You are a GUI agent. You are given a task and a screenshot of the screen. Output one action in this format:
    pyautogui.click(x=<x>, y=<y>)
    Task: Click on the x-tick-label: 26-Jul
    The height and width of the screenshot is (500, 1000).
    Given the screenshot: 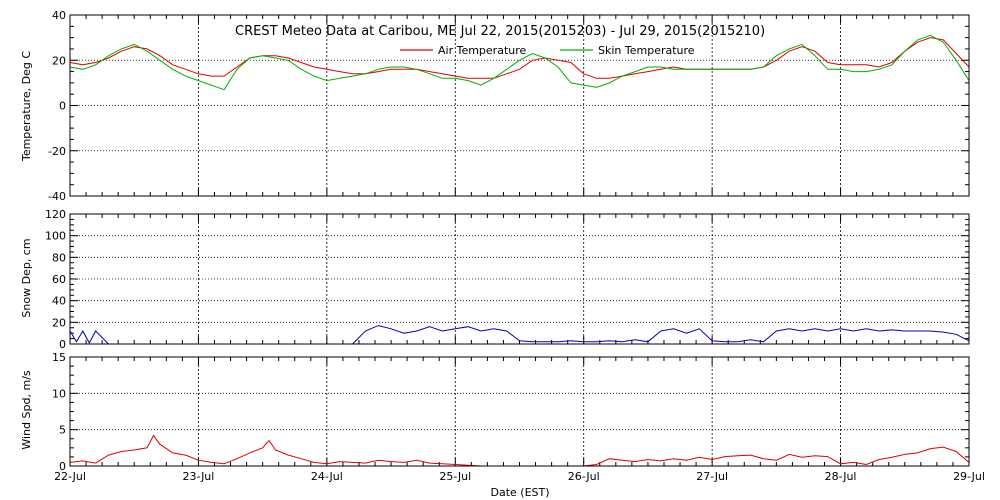 What is the action you would take?
    pyautogui.click(x=584, y=476)
    